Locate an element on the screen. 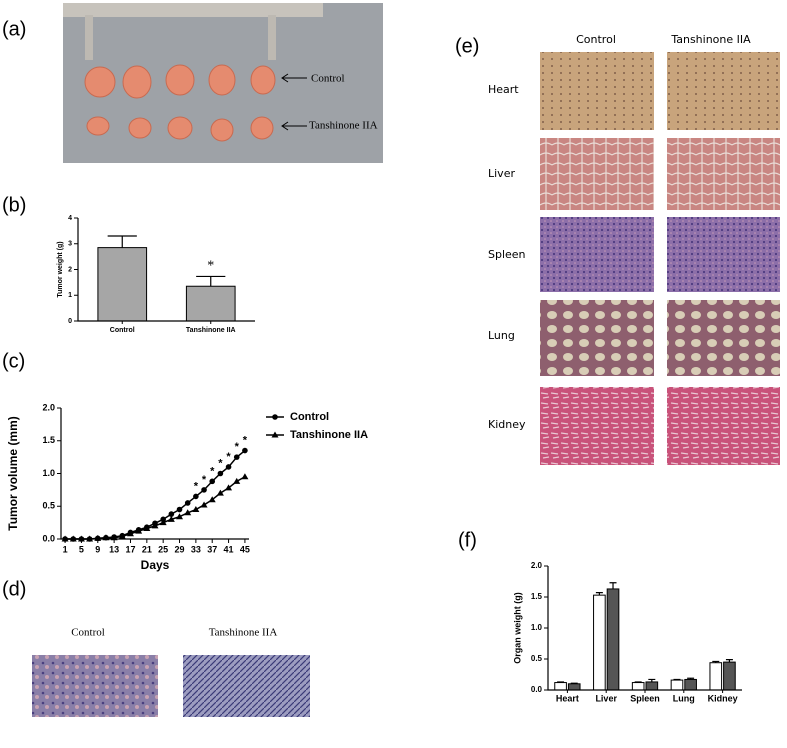  row-label: Heart is located at coordinates (503, 89).